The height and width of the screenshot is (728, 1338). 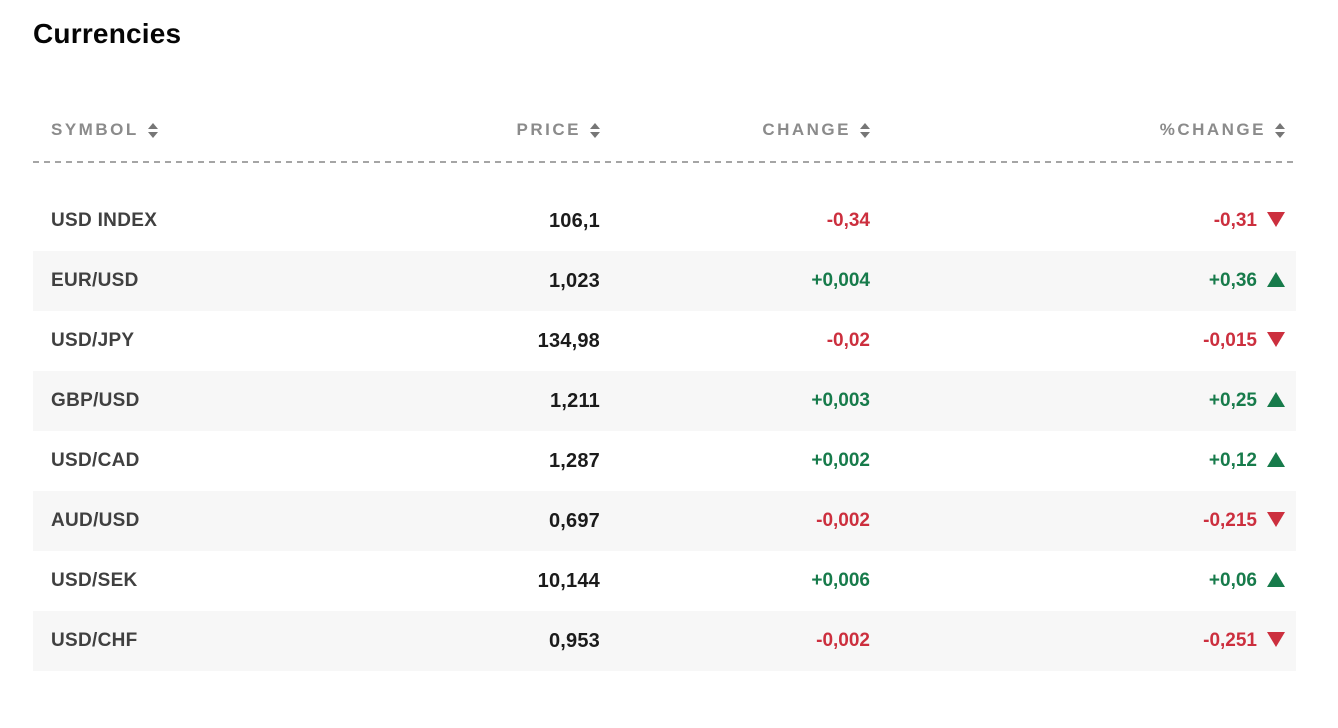 What do you see at coordinates (568, 340) in the screenshot?
I see `price-cell: 134,98` at bounding box center [568, 340].